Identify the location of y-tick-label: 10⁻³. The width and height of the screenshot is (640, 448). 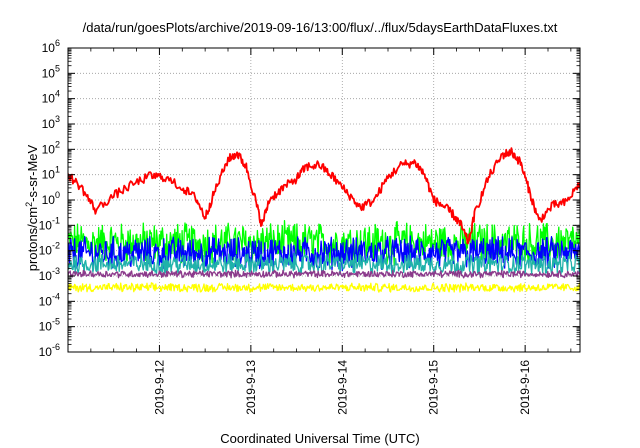
(49, 274).